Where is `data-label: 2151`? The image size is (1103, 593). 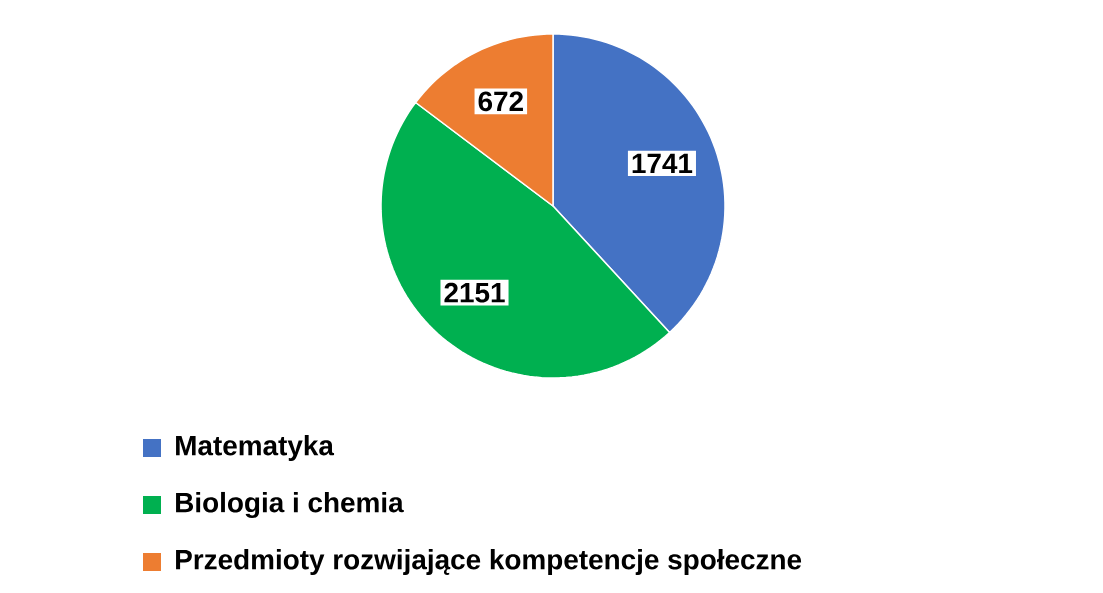
data-label: 2151 is located at coordinates (474, 292).